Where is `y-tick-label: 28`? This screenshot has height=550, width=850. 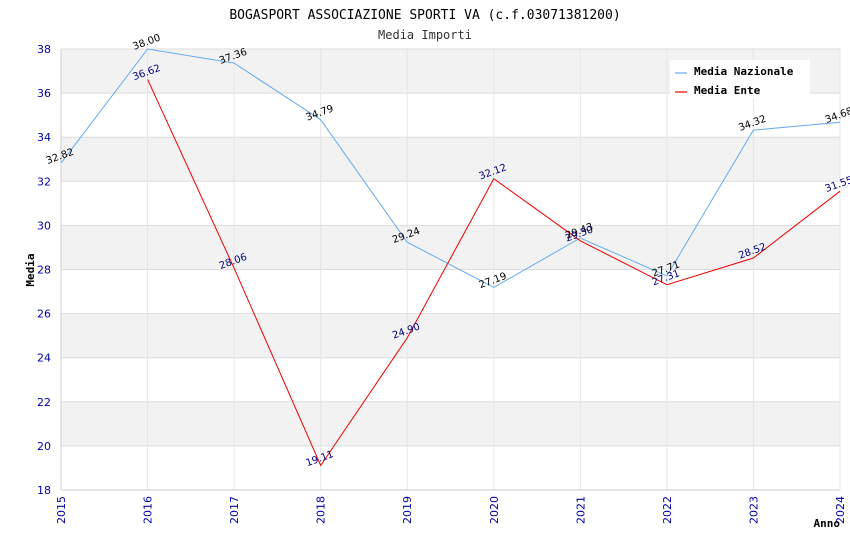 y-tick-label: 28 is located at coordinates (44, 270).